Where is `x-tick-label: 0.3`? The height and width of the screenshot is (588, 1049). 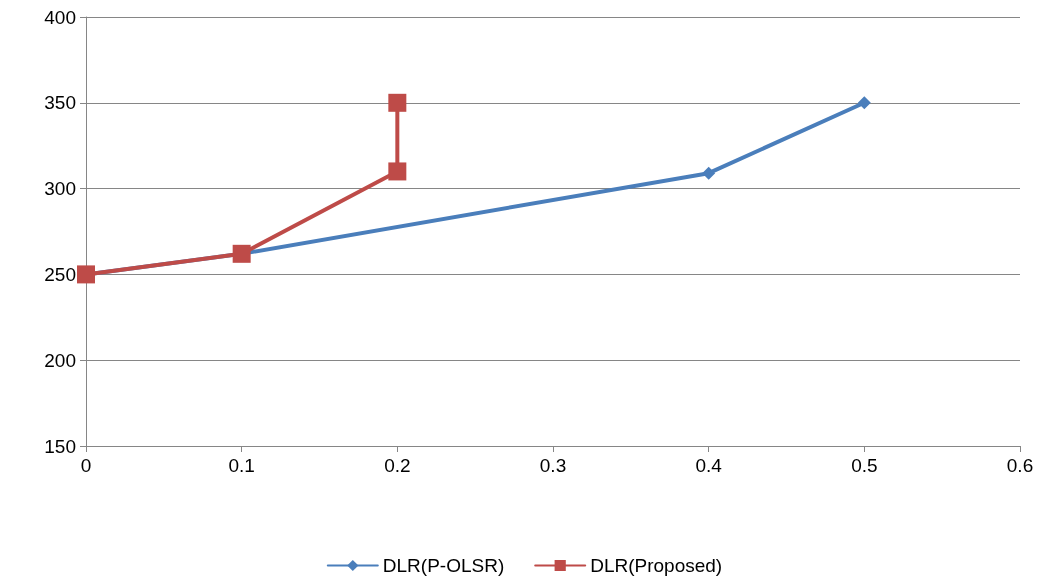
x-tick-label: 0.3 is located at coordinates (553, 465).